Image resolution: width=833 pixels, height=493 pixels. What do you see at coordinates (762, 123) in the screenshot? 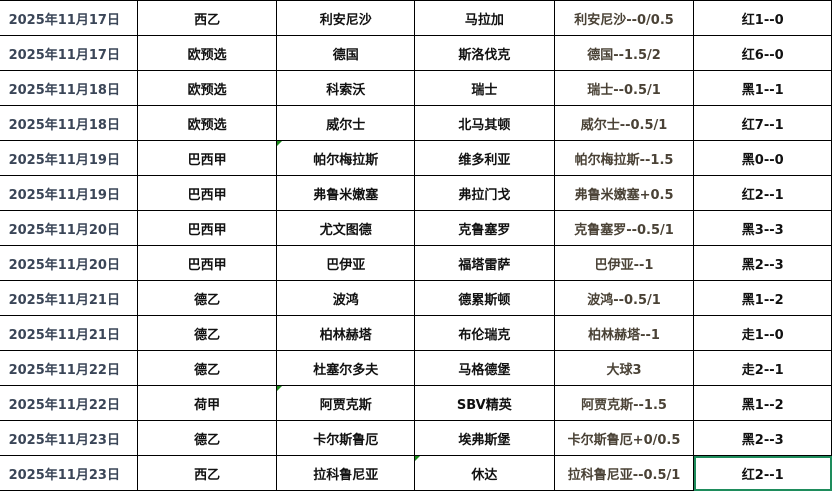
I see `result-cell: 红7--1` at bounding box center [762, 123].